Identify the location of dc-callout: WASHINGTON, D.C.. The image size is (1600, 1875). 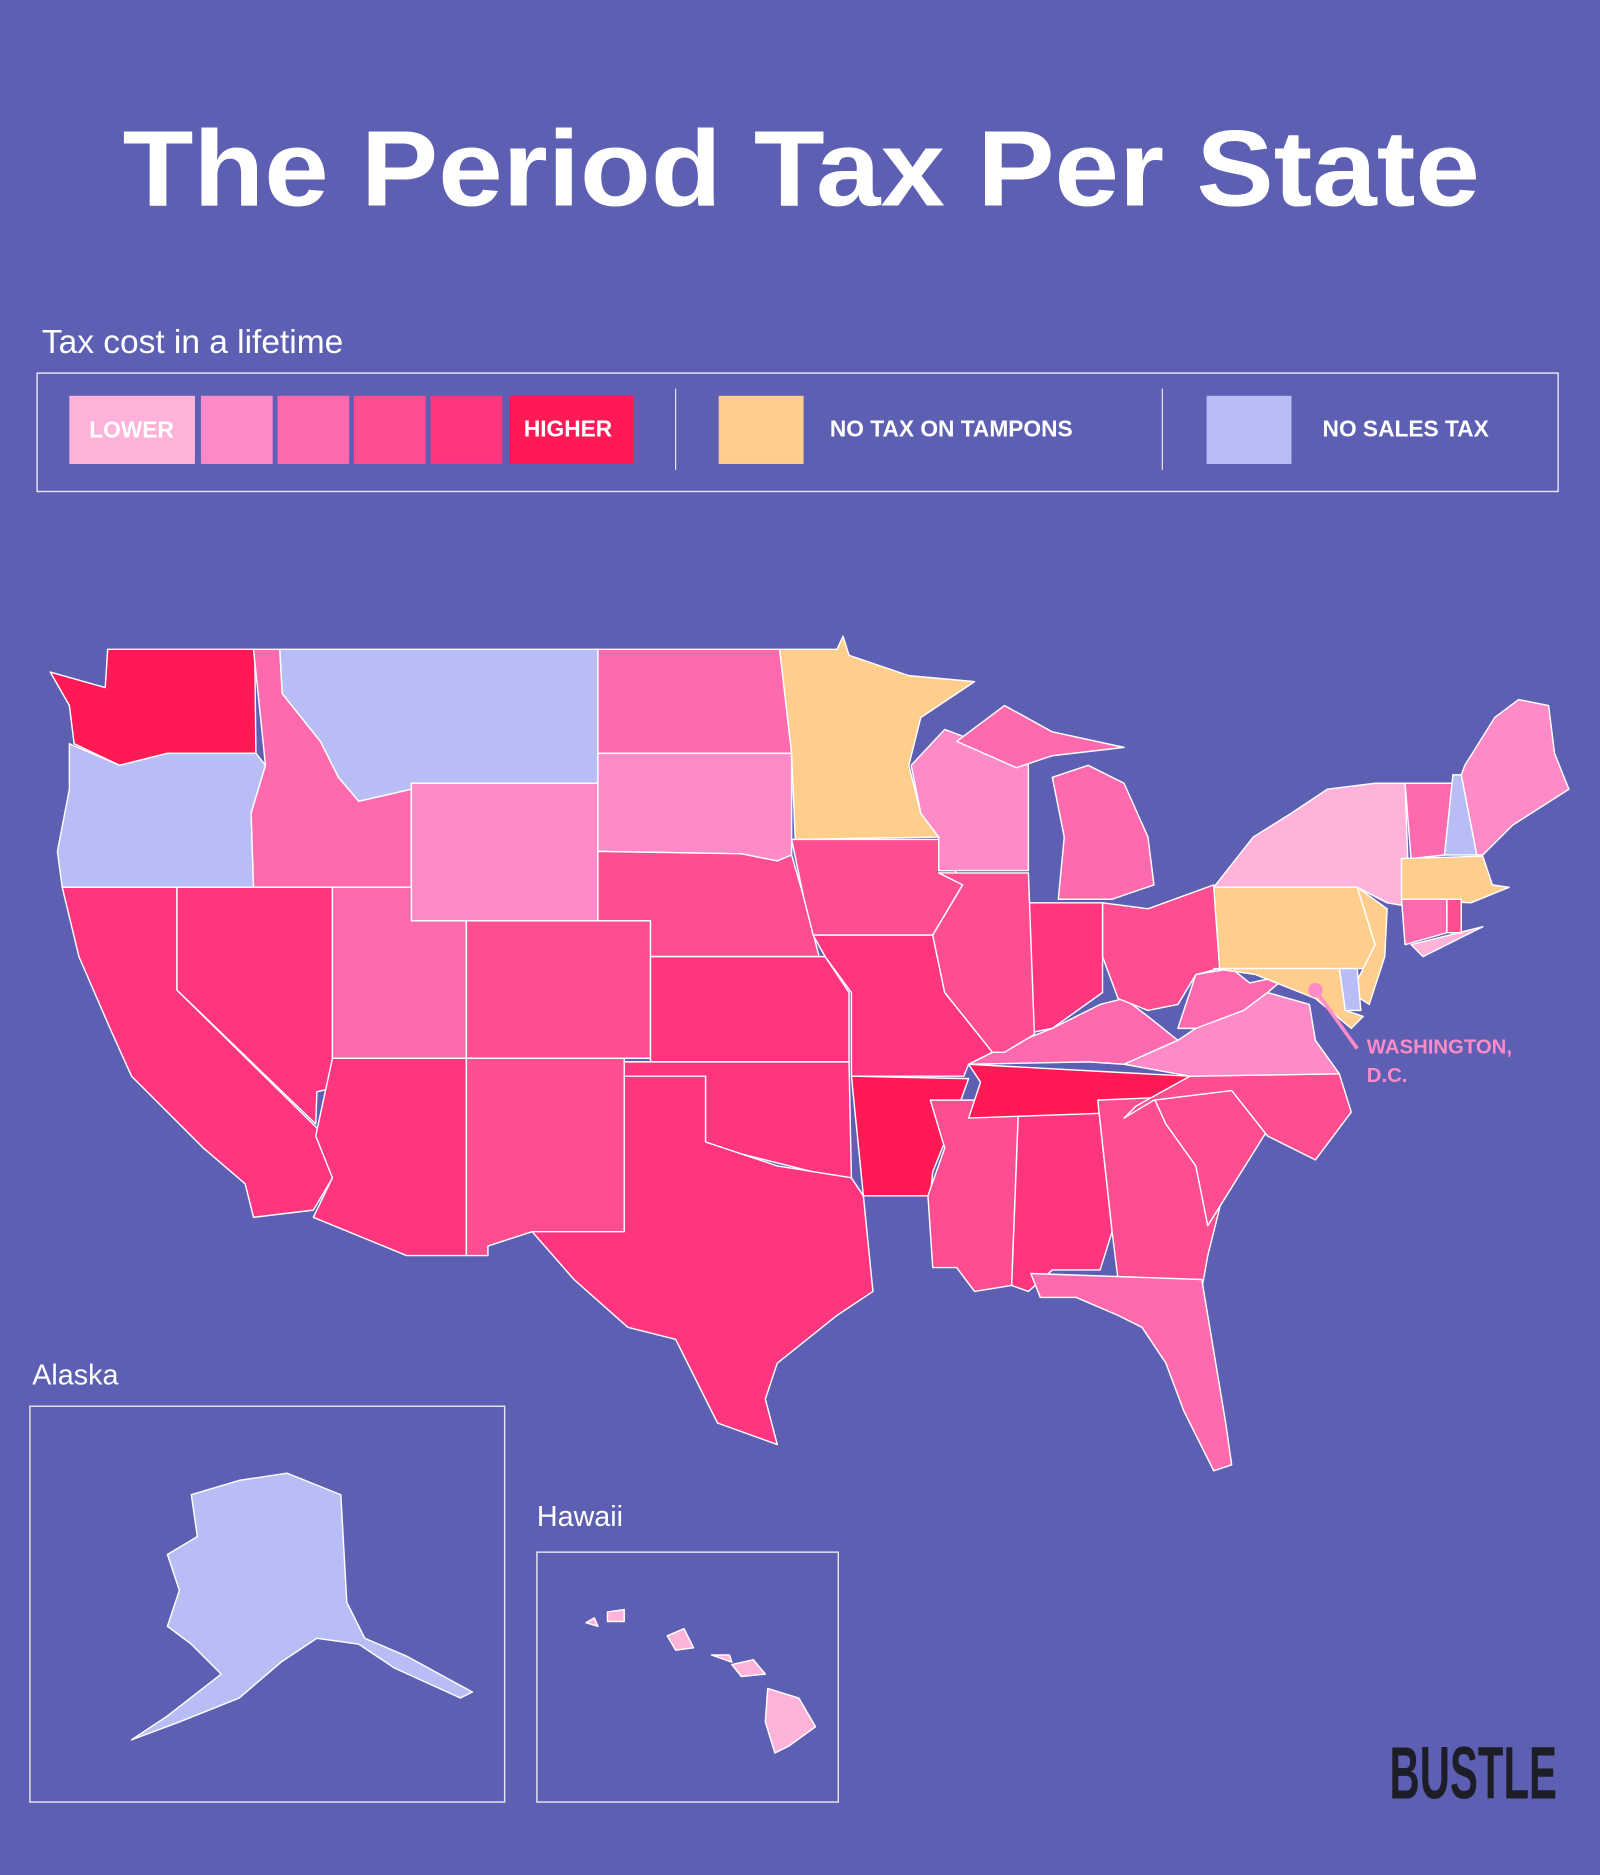
(1410, 1034).